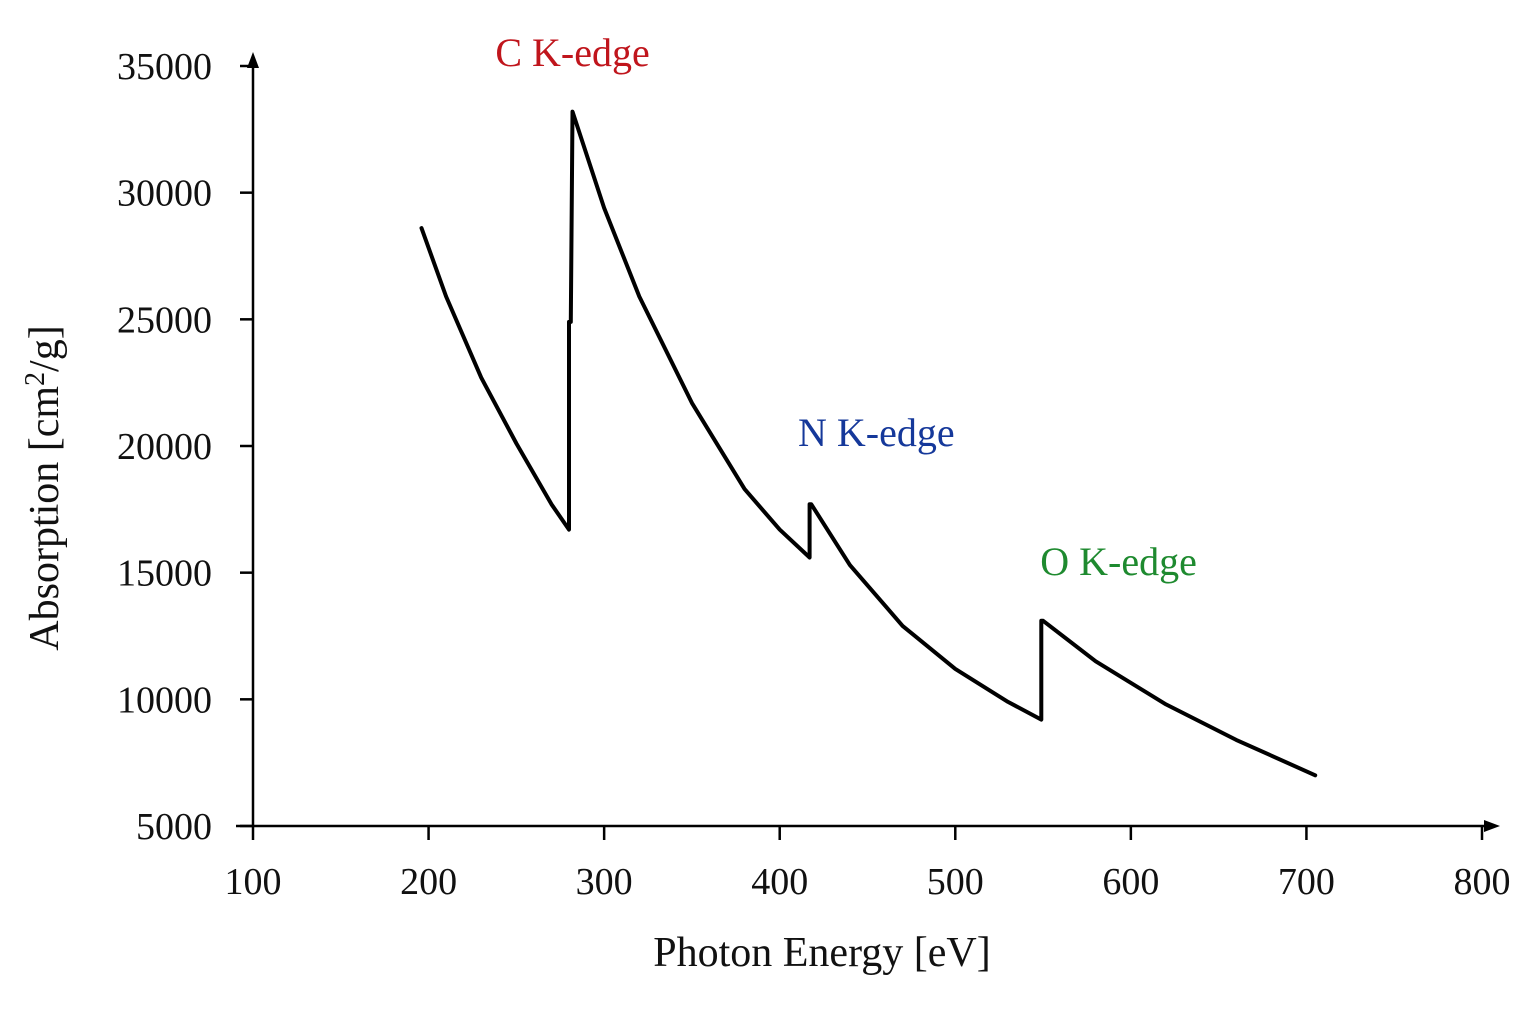  What do you see at coordinates (174, 827) in the screenshot?
I see `y-tick-label: 5000` at bounding box center [174, 827].